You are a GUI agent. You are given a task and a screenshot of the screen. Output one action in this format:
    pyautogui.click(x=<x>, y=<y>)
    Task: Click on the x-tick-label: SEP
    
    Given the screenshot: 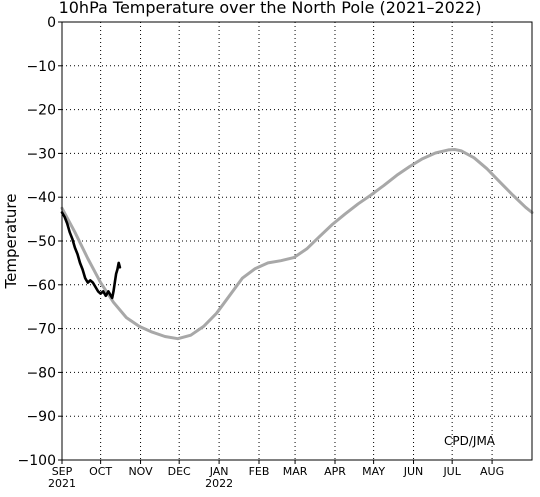 What is the action you would take?
    pyautogui.click(x=62, y=471)
    